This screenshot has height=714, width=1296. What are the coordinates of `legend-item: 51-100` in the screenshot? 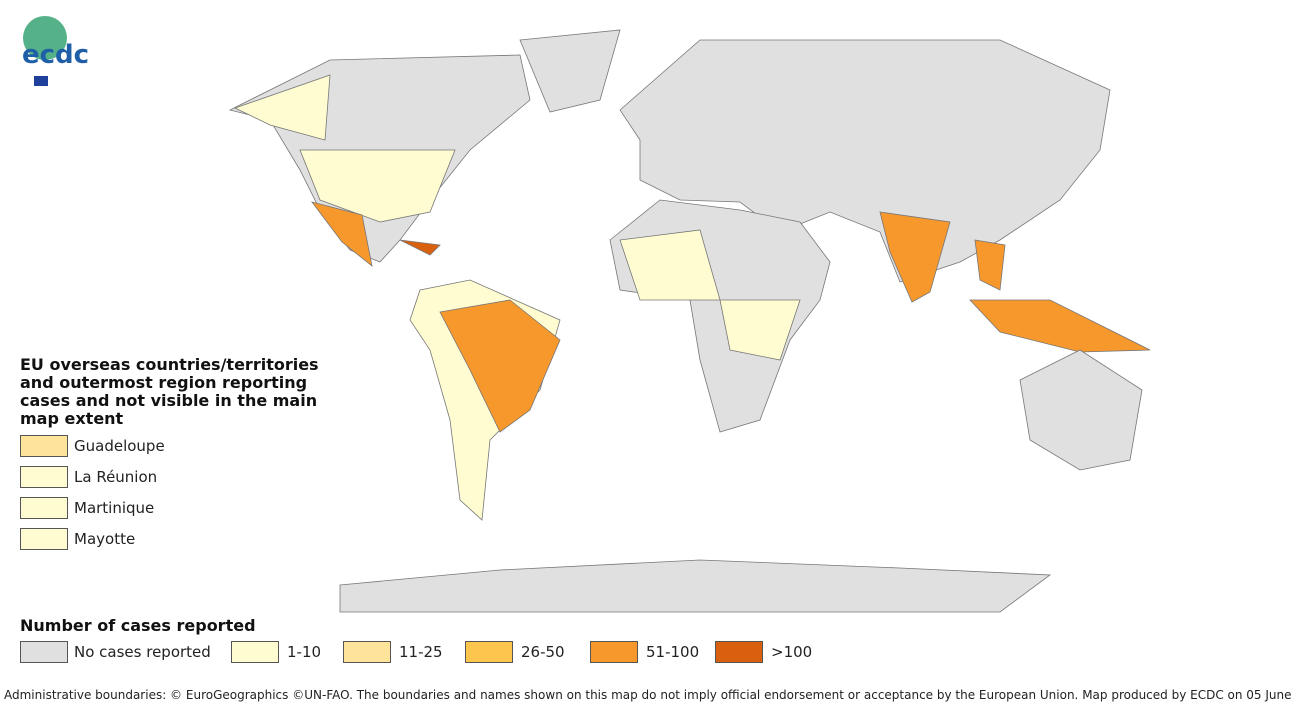 It's located at (644, 652).